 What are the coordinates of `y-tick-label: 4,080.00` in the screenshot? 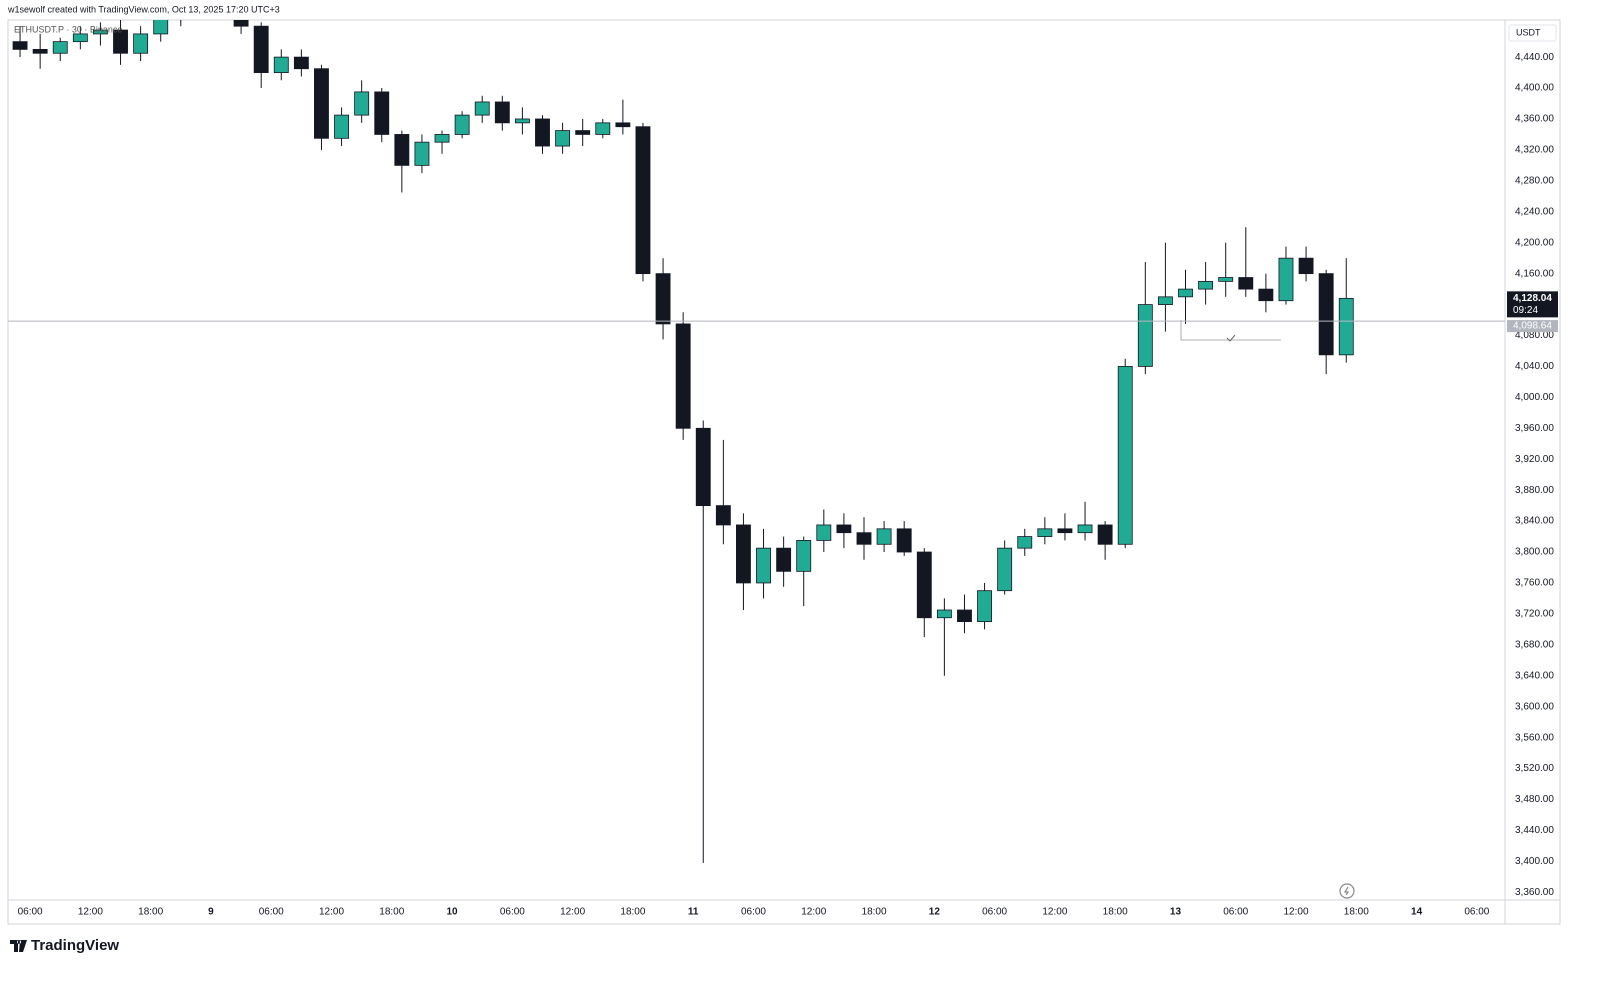 It's located at (1534, 335).